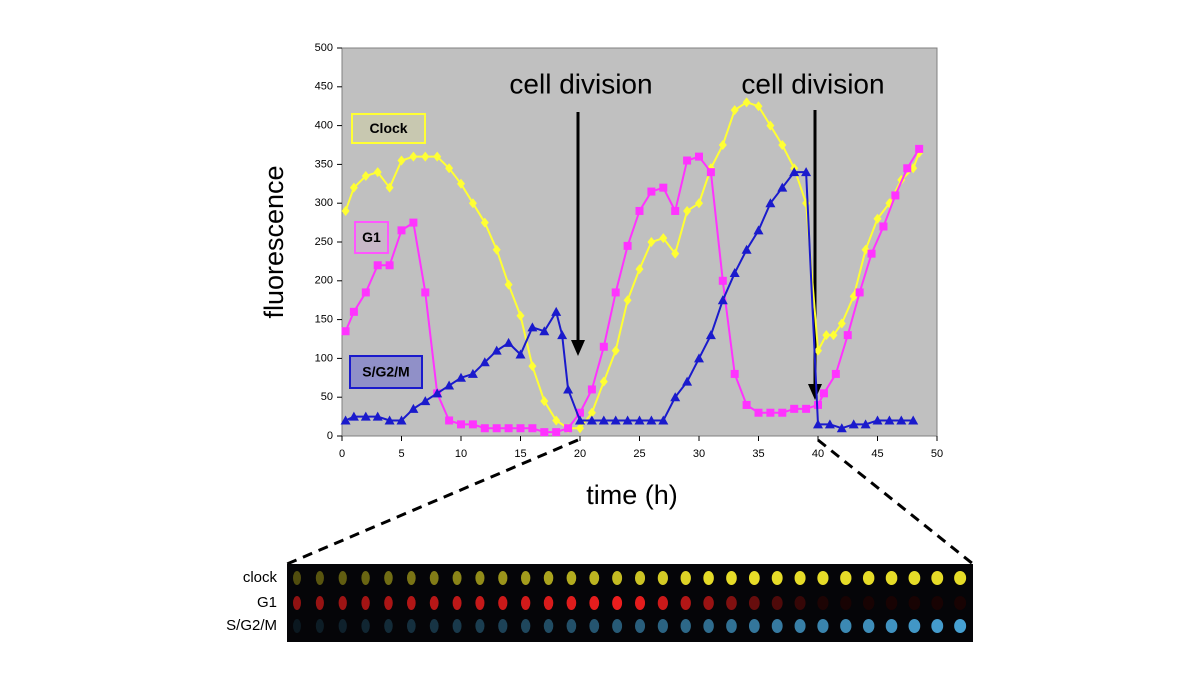 The width and height of the screenshot is (1200, 674). I want to click on strip-label: G1, so click(267, 602).